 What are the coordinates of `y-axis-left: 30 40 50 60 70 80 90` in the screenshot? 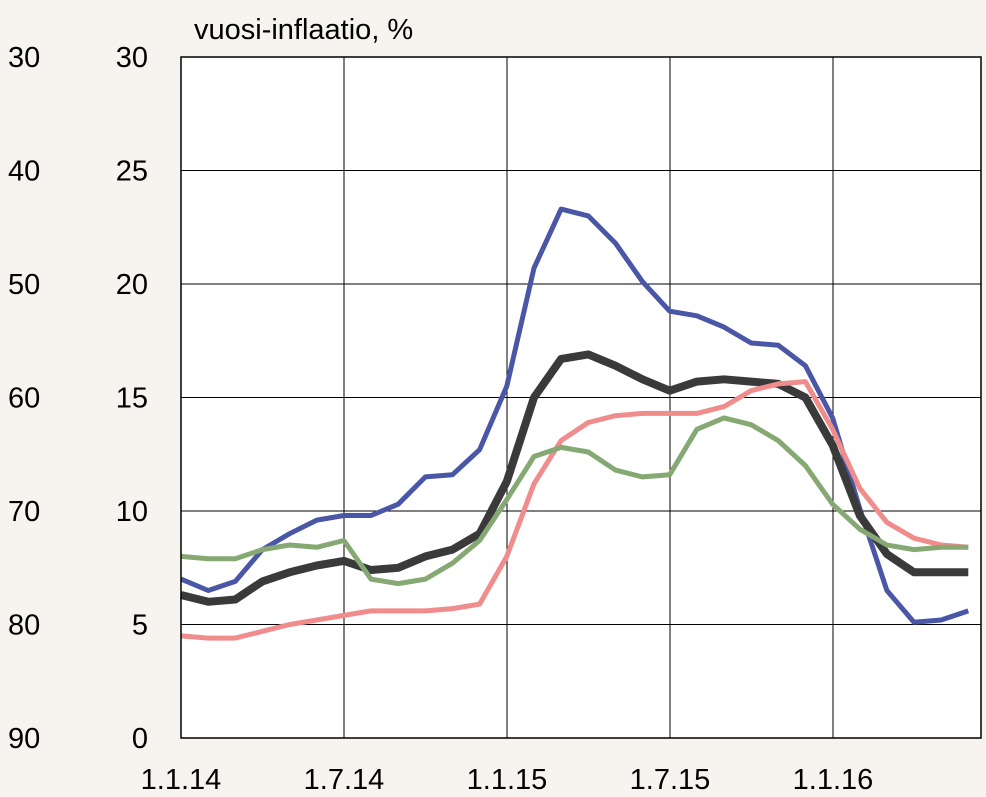 It's located at (24, 398).